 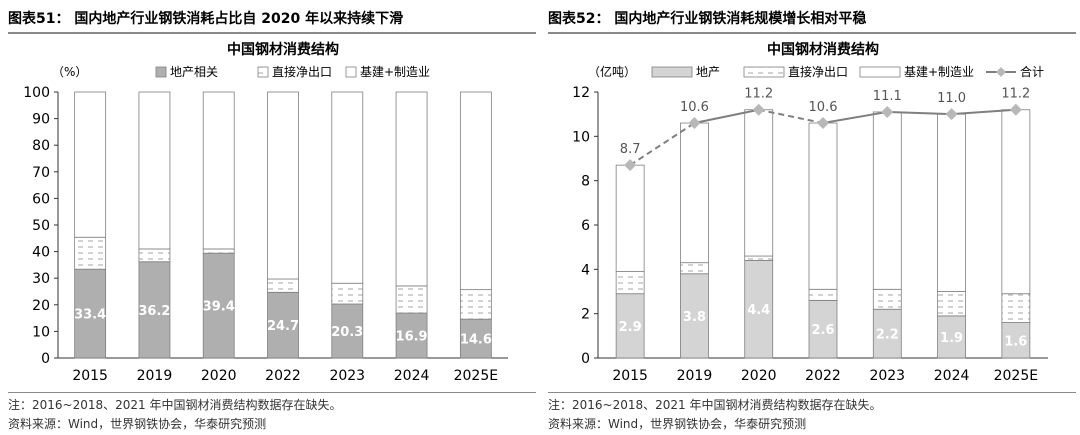 I want to click on data-label: 36.2, so click(x=154, y=311).